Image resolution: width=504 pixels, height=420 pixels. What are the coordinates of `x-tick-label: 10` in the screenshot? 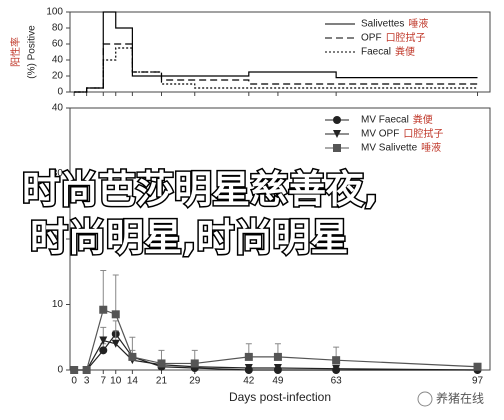 It's located at (116, 381).